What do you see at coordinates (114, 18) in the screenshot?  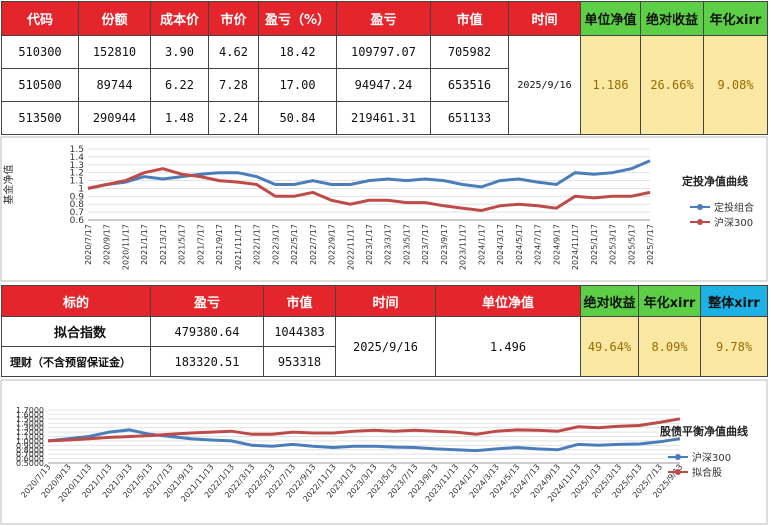 I see `table-header: 份额` at bounding box center [114, 18].